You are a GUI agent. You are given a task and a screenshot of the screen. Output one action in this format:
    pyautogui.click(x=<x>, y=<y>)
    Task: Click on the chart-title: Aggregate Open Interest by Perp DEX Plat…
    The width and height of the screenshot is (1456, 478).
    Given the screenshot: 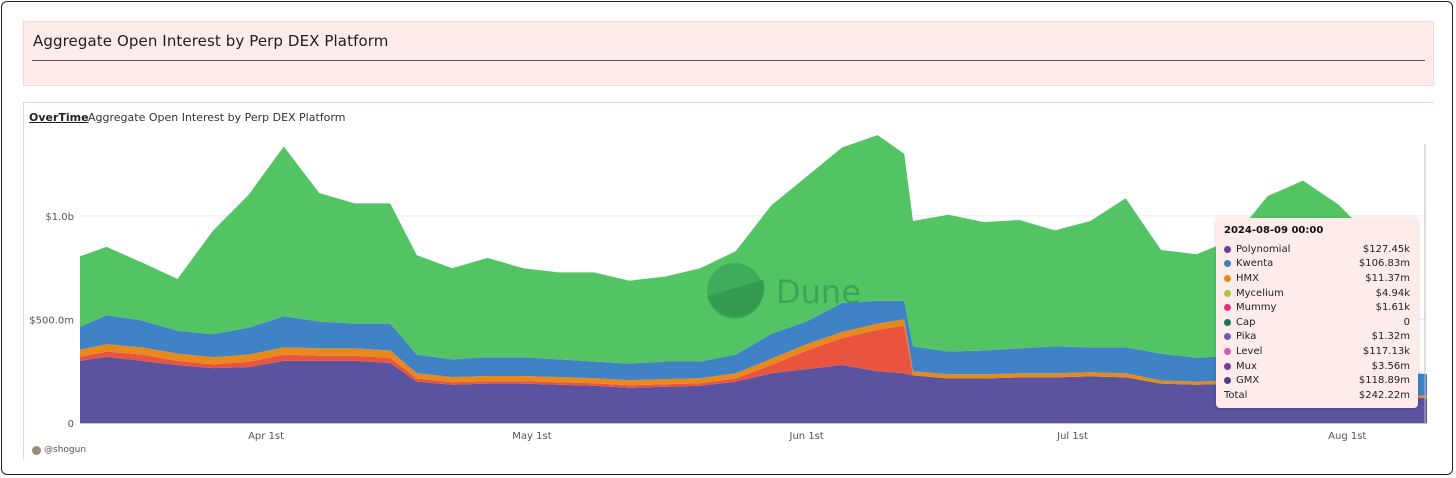 What is the action you would take?
    pyautogui.click(x=217, y=117)
    